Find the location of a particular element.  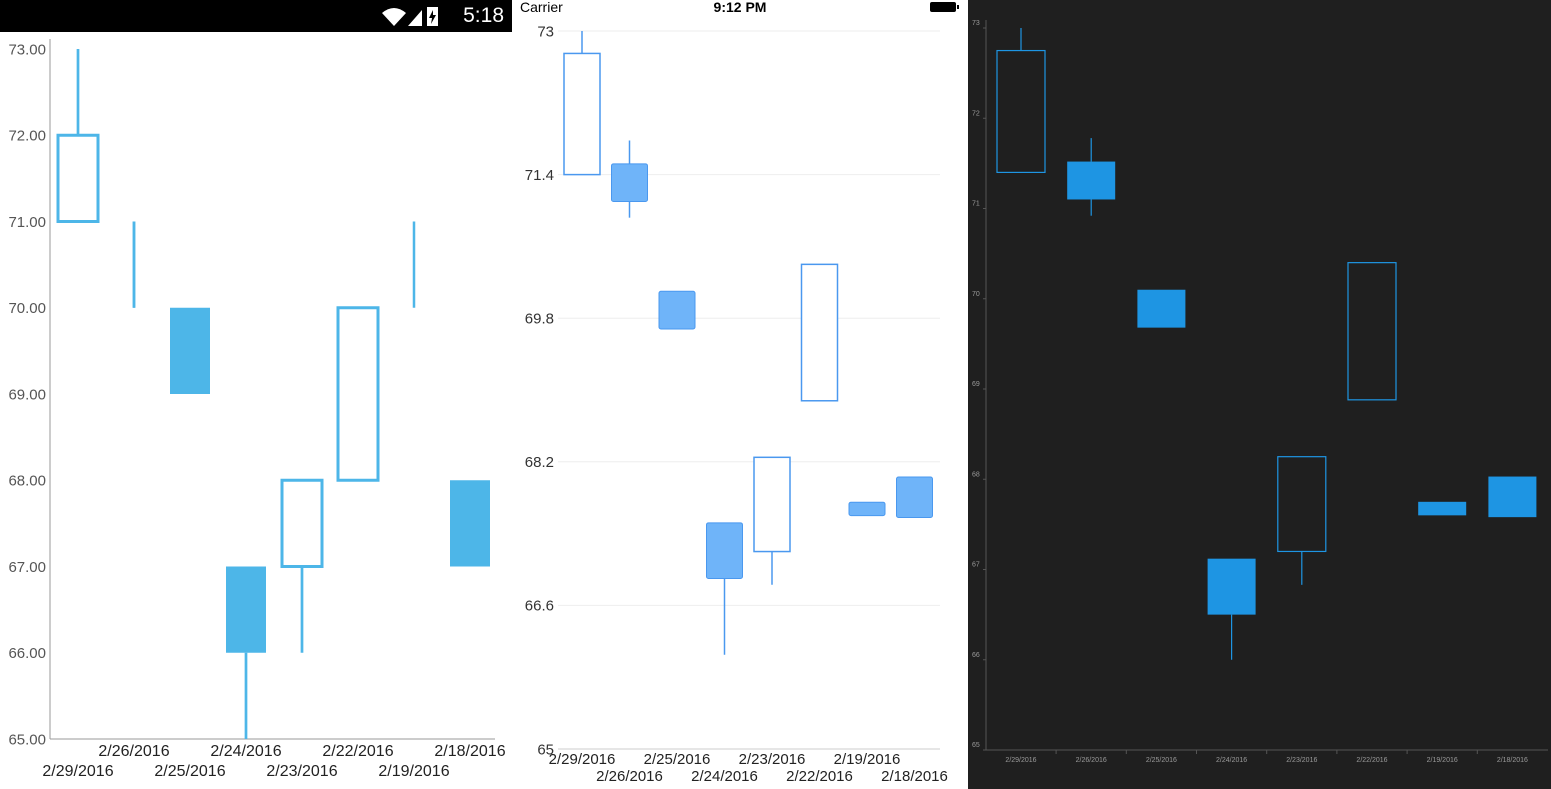

y-tick-label: 73.00 is located at coordinates (27, 49).